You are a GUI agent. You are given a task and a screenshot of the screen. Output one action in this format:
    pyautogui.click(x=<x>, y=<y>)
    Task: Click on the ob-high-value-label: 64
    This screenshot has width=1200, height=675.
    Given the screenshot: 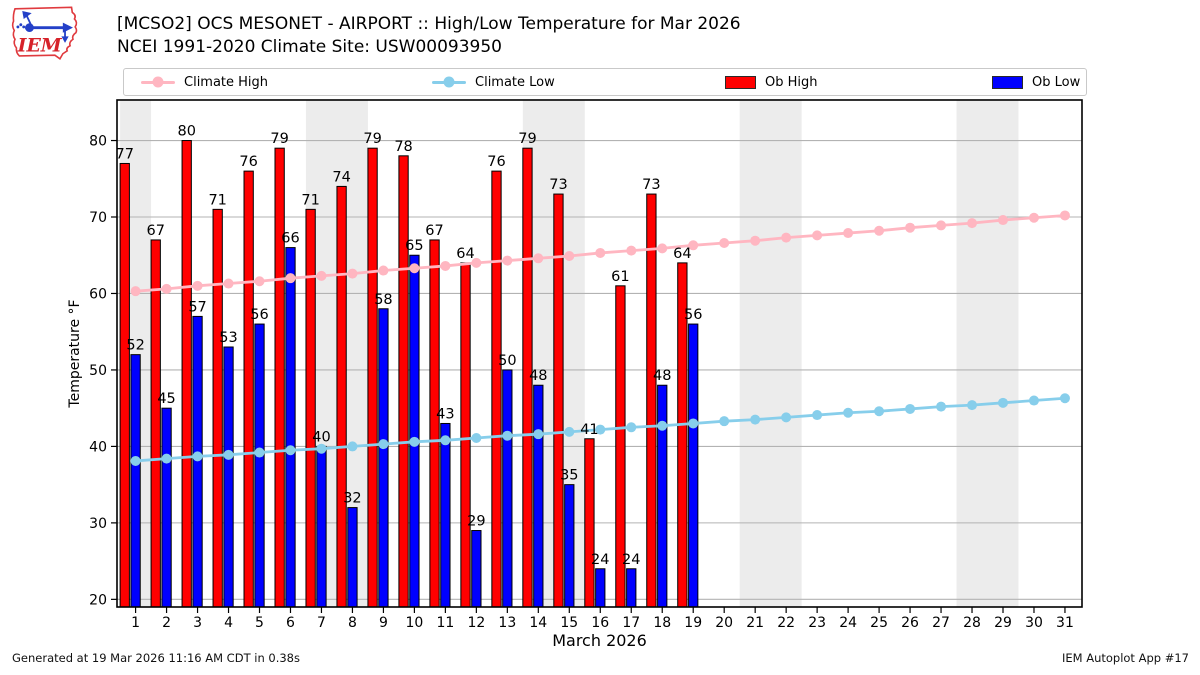 What is the action you would take?
    pyautogui.click(x=682, y=254)
    